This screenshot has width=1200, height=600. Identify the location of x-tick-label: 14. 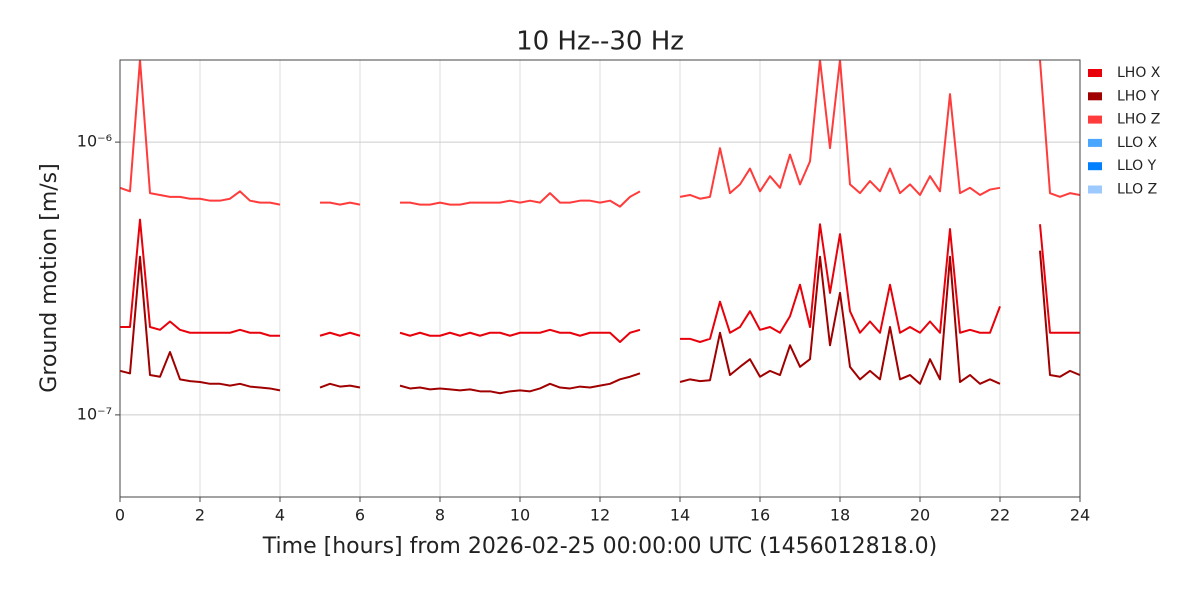
(680, 515).